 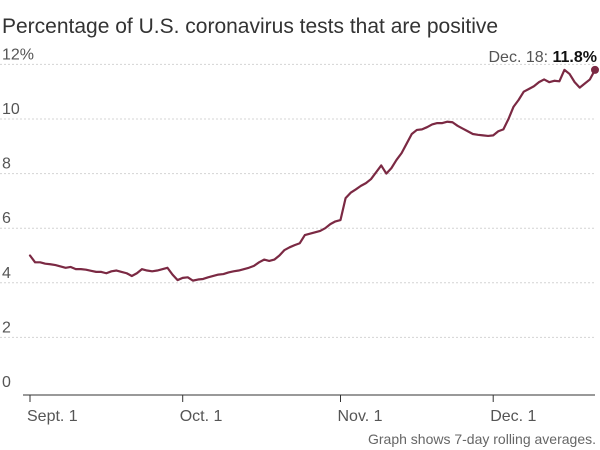 What do you see at coordinates (595, 69) in the screenshot?
I see `end-point-marker` at bounding box center [595, 69].